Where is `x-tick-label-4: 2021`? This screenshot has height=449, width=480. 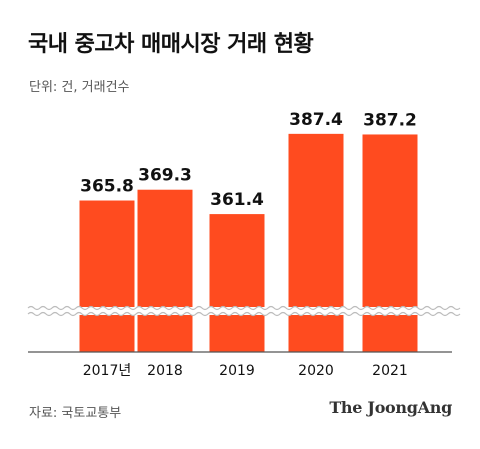
x-tick-label-4: 2021 is located at coordinates (390, 371).